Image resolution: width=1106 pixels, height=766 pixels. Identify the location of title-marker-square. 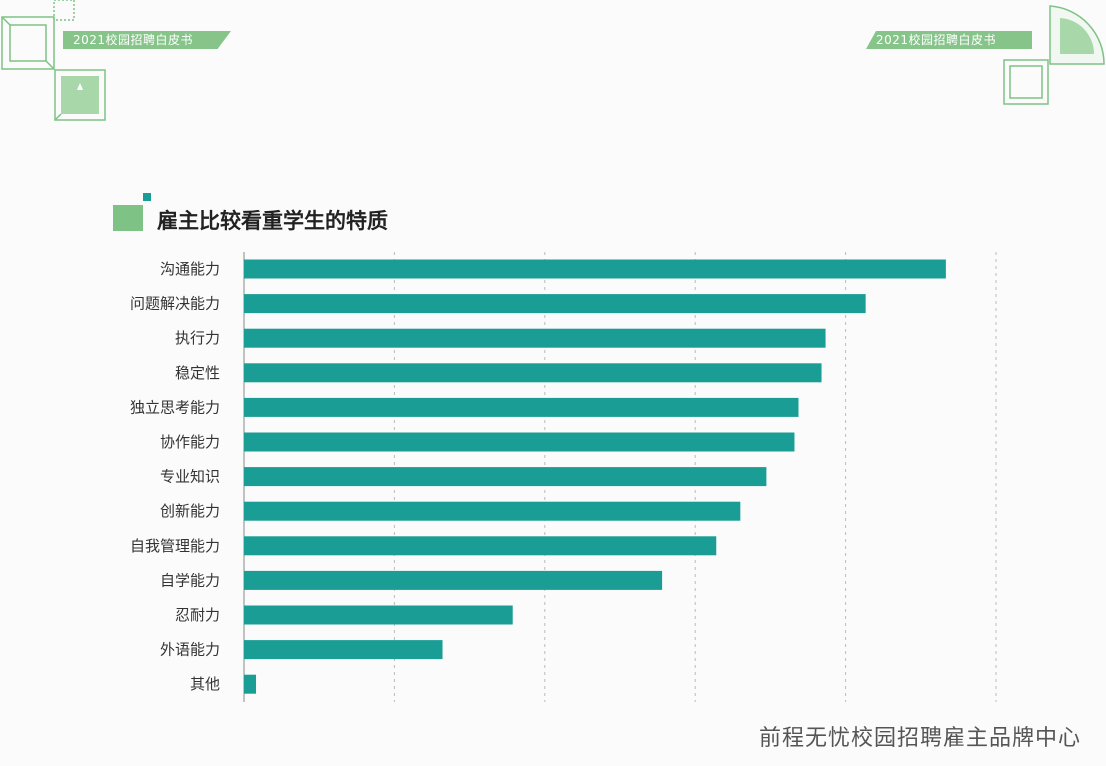
(128, 218).